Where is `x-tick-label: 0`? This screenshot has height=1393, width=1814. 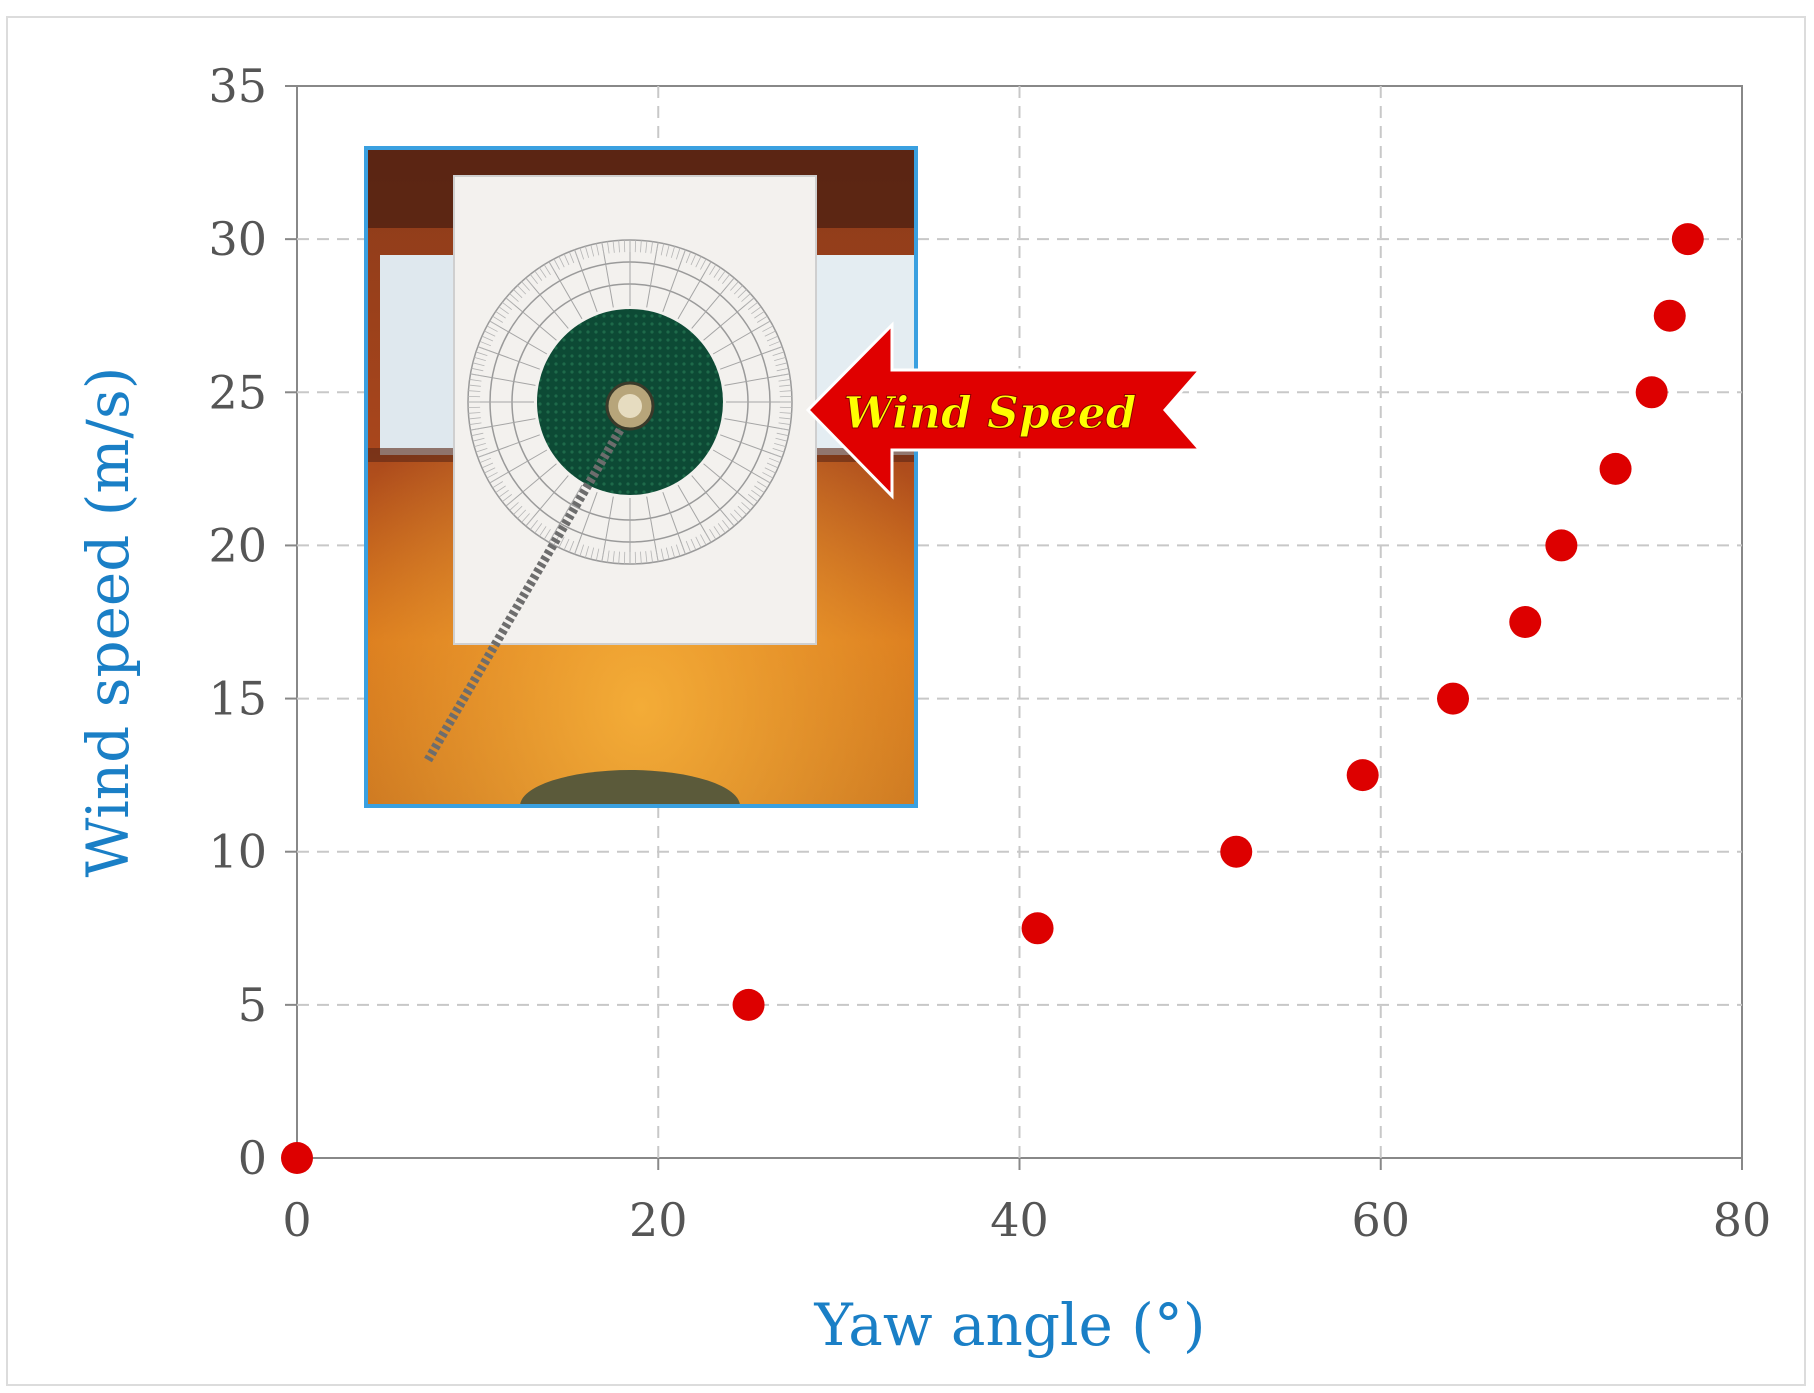
x-tick-label: 0 is located at coordinates (296, 1220).